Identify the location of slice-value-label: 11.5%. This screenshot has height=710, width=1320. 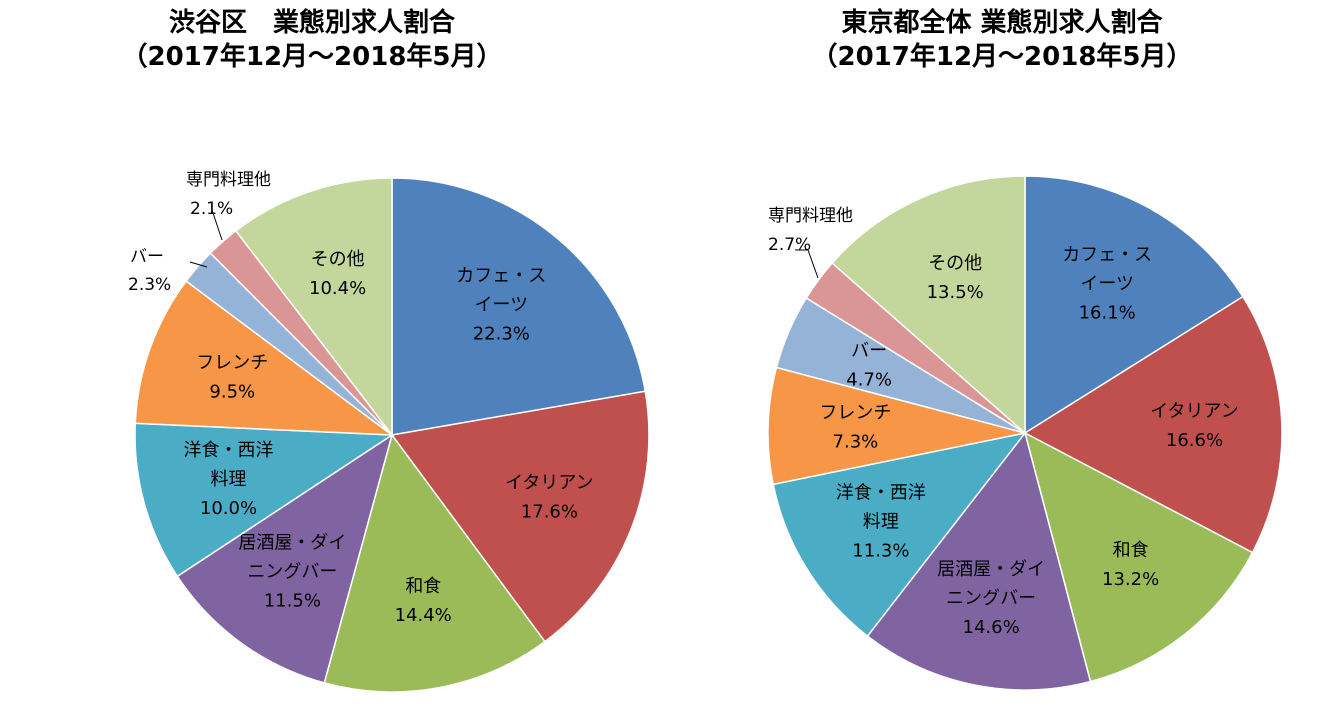
(292, 600).